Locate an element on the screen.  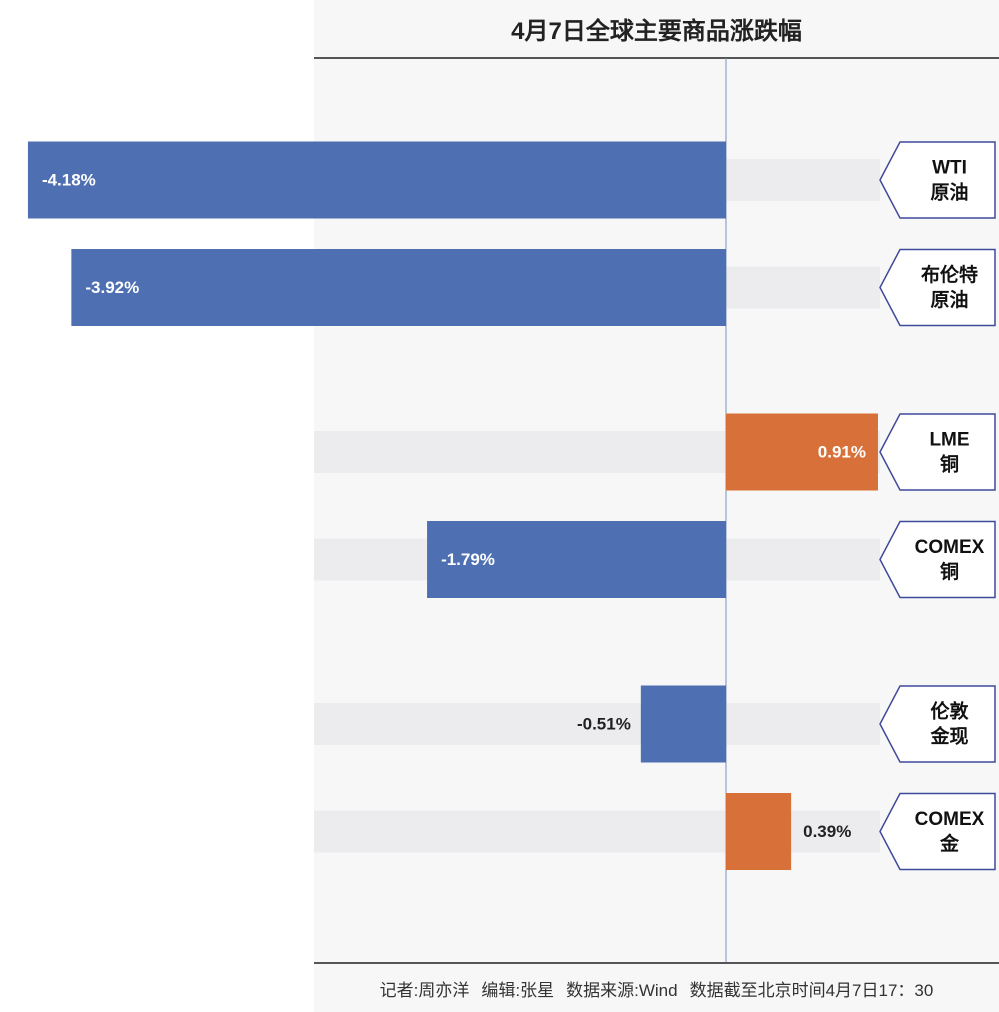
footer: 记者:周亦洋 编辑:张星 数据来源:Wind 数据截至北京时间4月7日17：30 is located at coordinates (656, 987).